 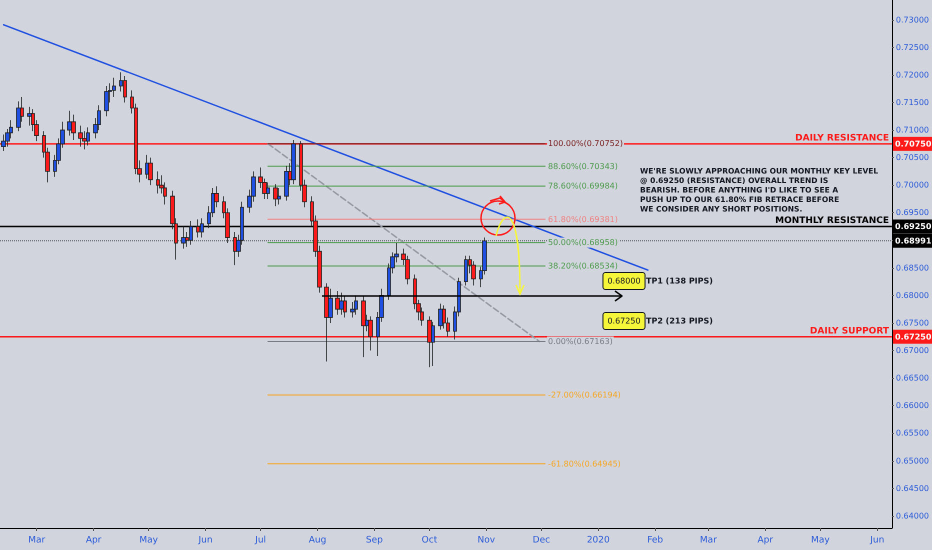 What do you see at coordinates (913, 488) in the screenshot?
I see `y-tick-label: 0.64500` at bounding box center [913, 488].